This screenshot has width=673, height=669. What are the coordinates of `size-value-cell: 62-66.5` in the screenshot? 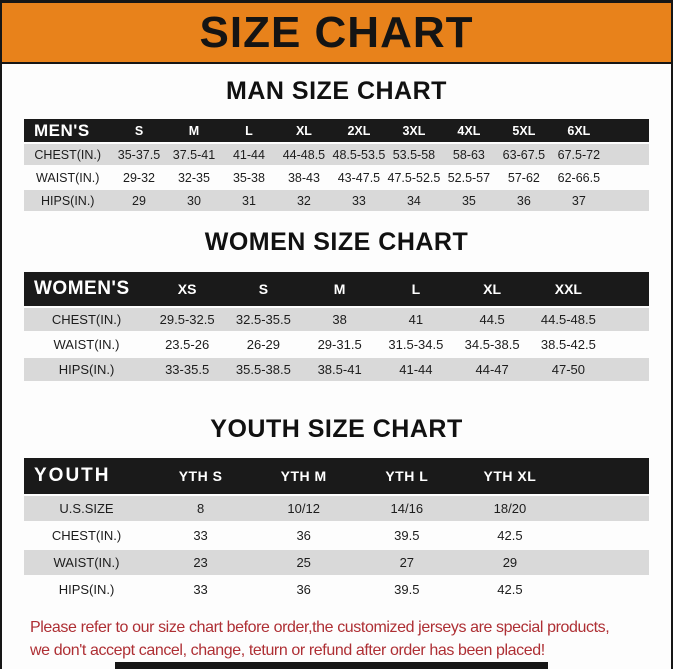 It's located at (579, 177).